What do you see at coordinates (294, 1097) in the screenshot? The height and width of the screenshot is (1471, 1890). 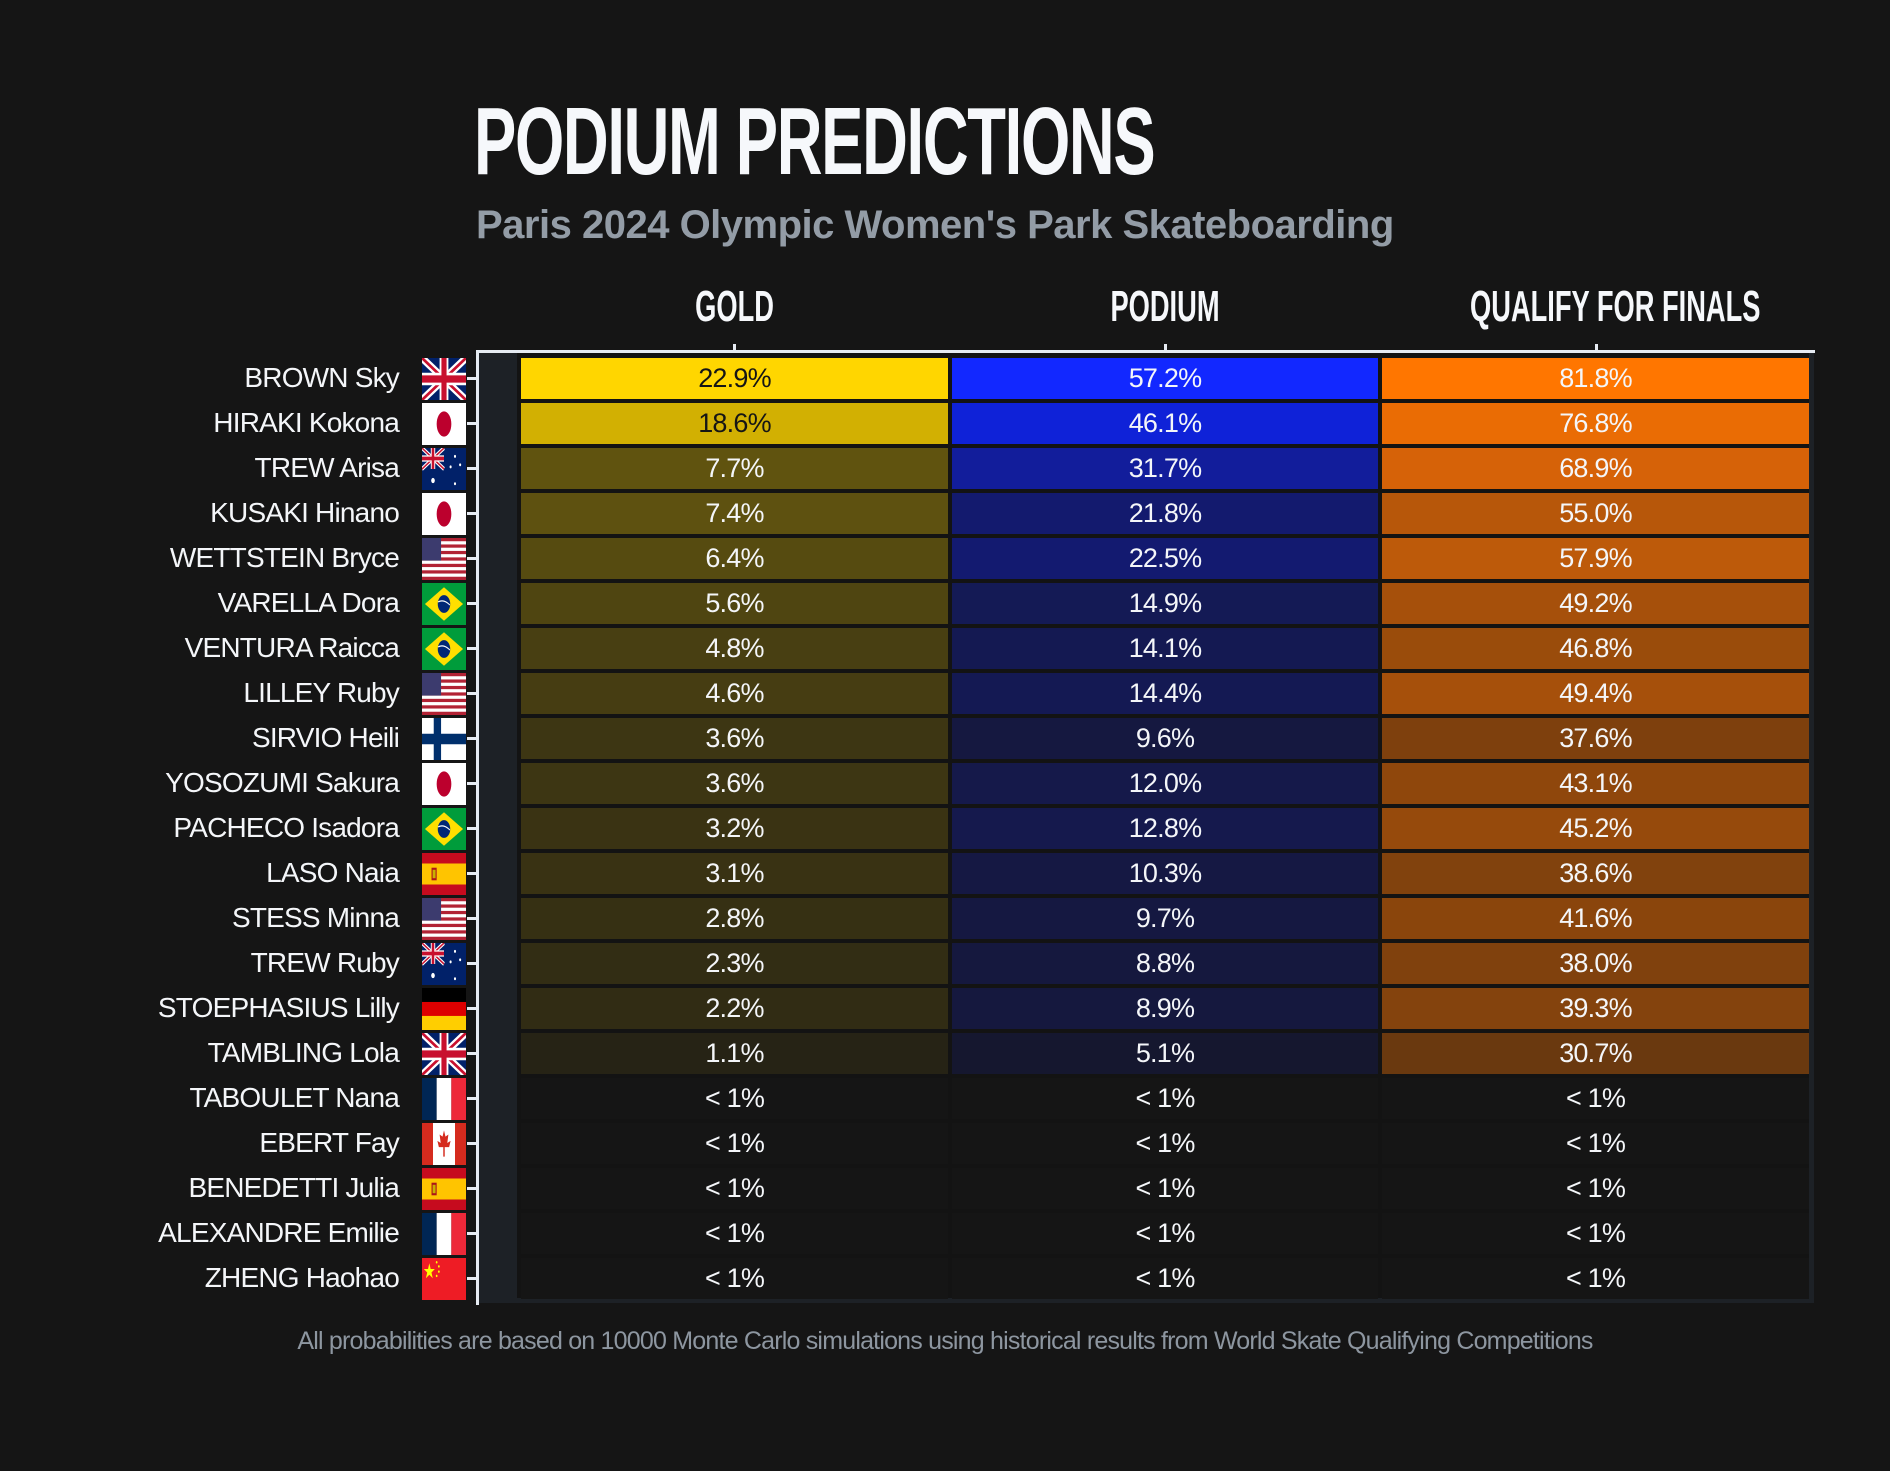 I see `athlete-name: TABOULET Nana` at bounding box center [294, 1097].